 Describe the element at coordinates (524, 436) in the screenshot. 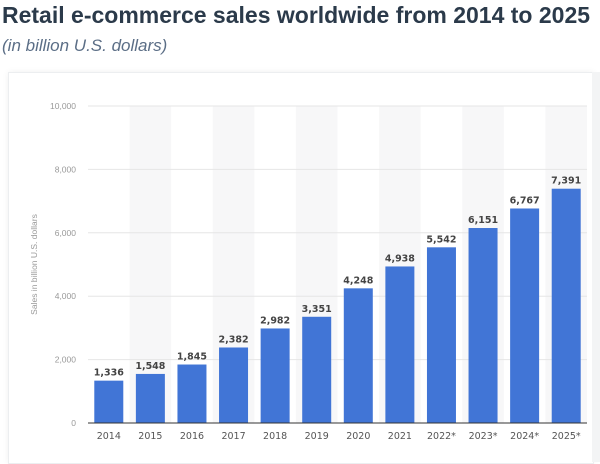

I see `x-tick-label: 2024*` at that location.